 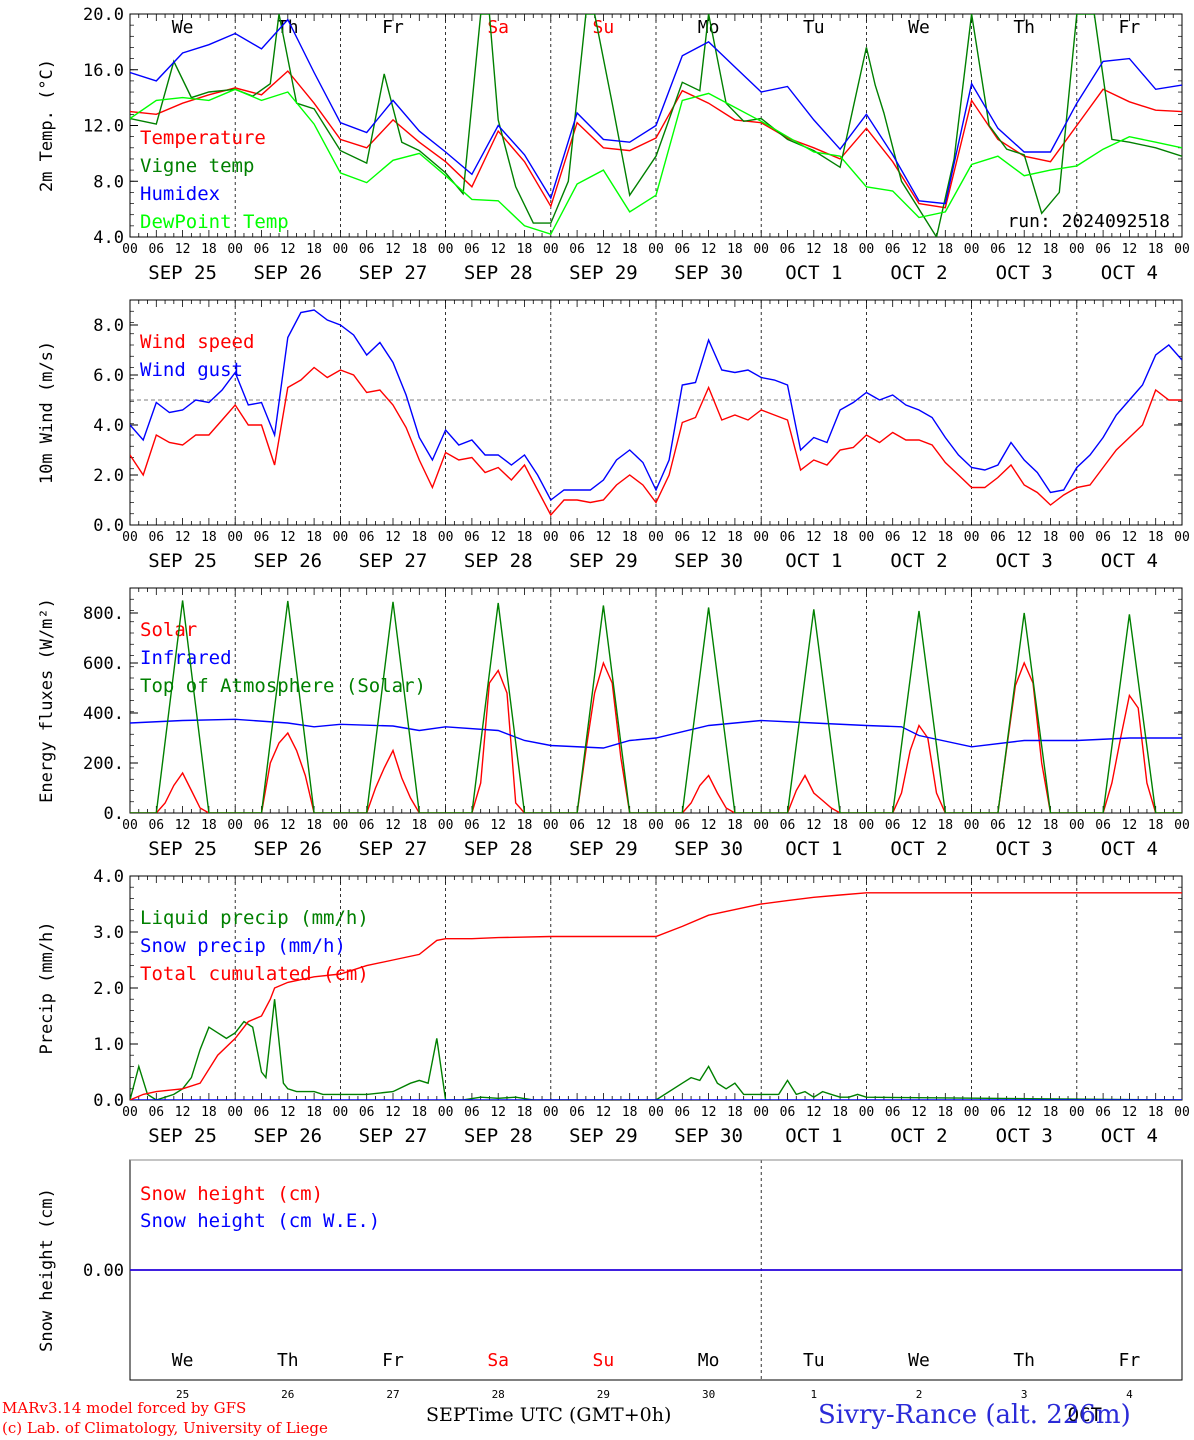 I want to click on y-tick-label: 6.0, so click(x=108, y=376).